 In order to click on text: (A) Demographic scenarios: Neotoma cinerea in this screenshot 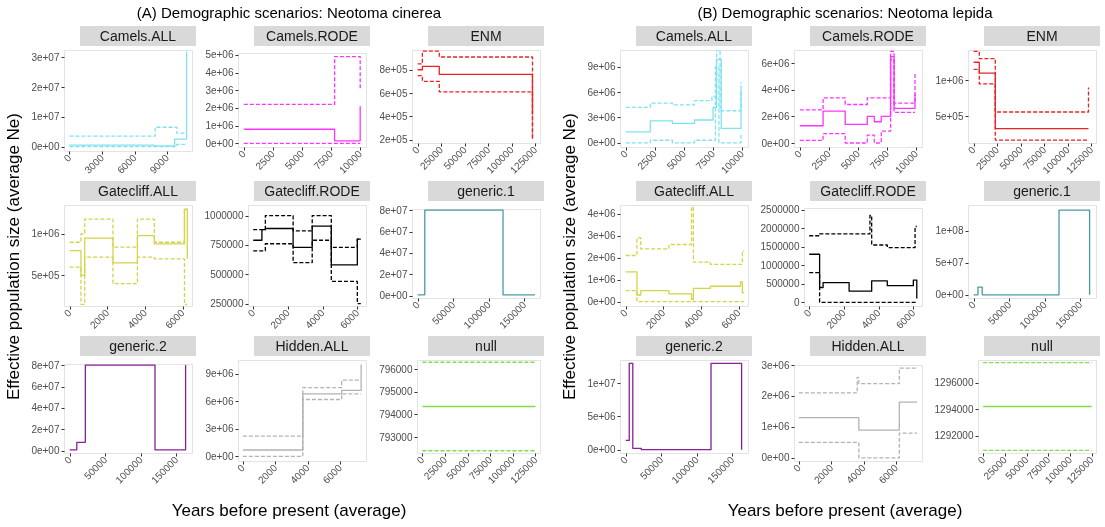, I will do `click(289, 12)`.